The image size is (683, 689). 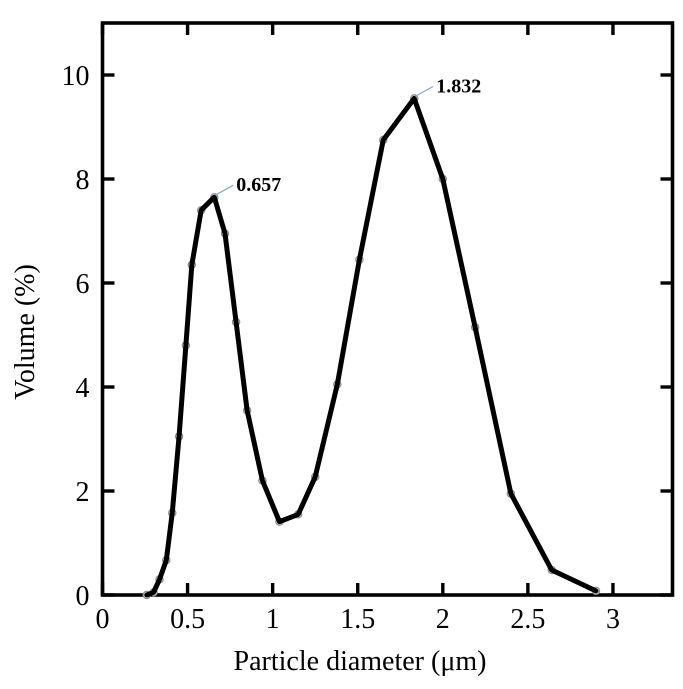 What do you see at coordinates (357, 619) in the screenshot?
I see `x-tick-label: 1.5` at bounding box center [357, 619].